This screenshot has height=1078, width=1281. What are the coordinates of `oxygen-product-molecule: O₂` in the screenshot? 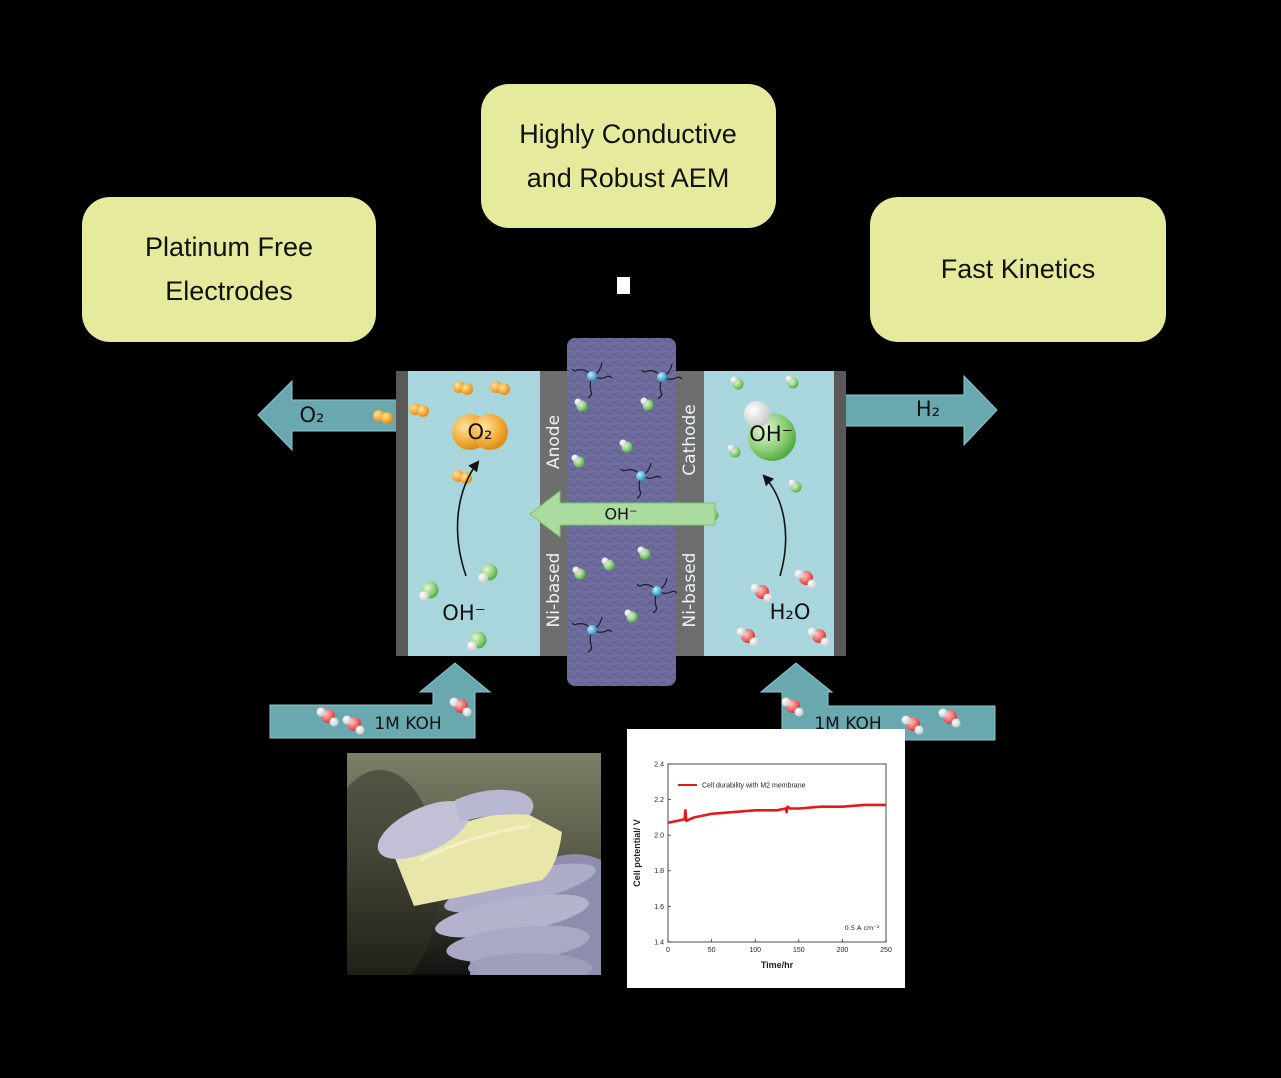 It's located at (480, 432).